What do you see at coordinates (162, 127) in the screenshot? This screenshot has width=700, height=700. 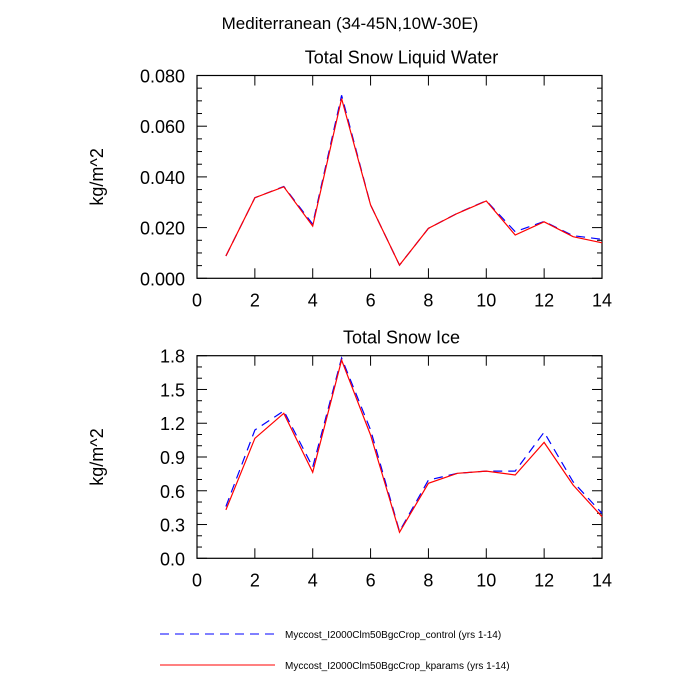 I see `y-tick-label: 0.060` at bounding box center [162, 127].